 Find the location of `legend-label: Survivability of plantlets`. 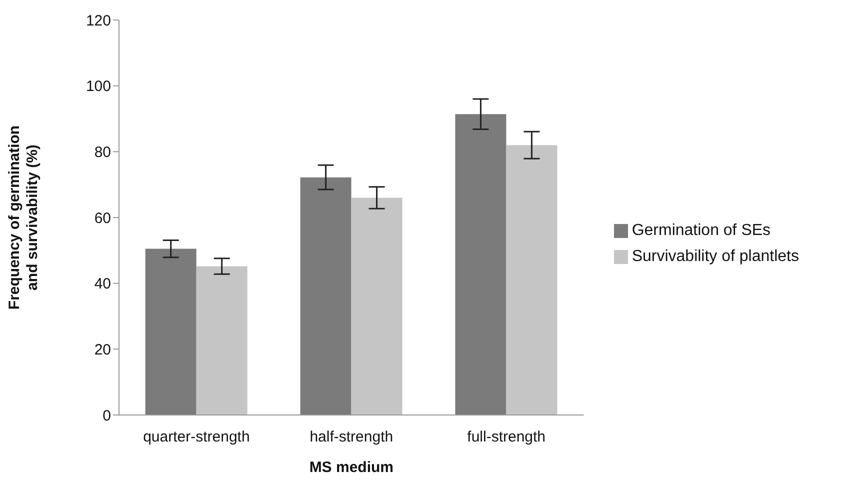

legend-label: Survivability of plantlets is located at coordinates (715, 256).